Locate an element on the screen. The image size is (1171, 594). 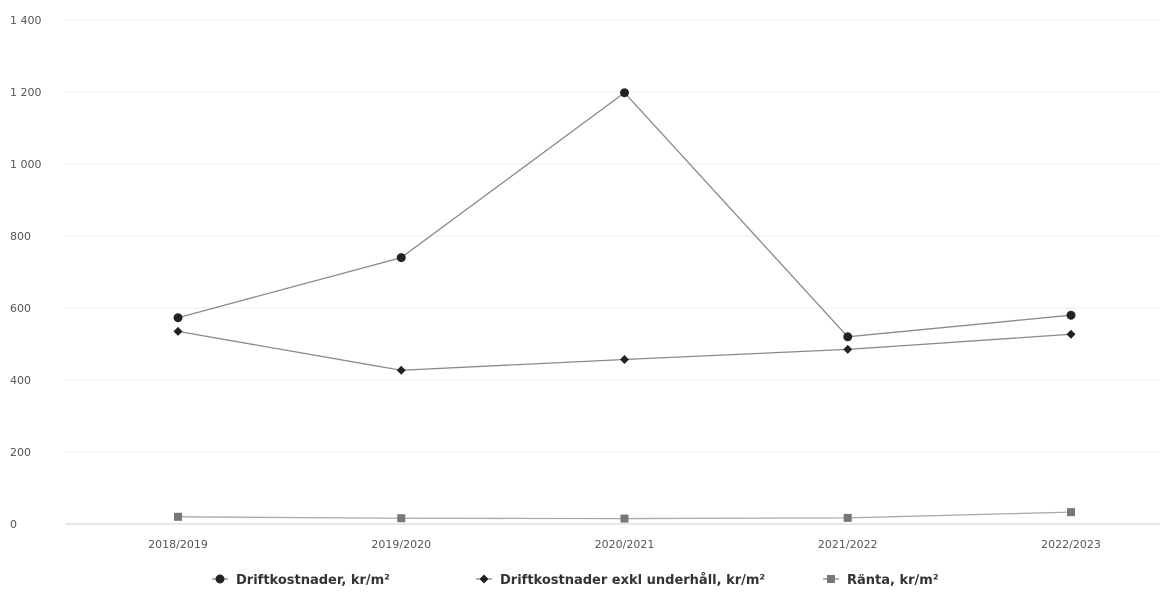
y-axis: 0 200 400 600 800 1 000 1 200 1 400 is located at coordinates (26, 272).